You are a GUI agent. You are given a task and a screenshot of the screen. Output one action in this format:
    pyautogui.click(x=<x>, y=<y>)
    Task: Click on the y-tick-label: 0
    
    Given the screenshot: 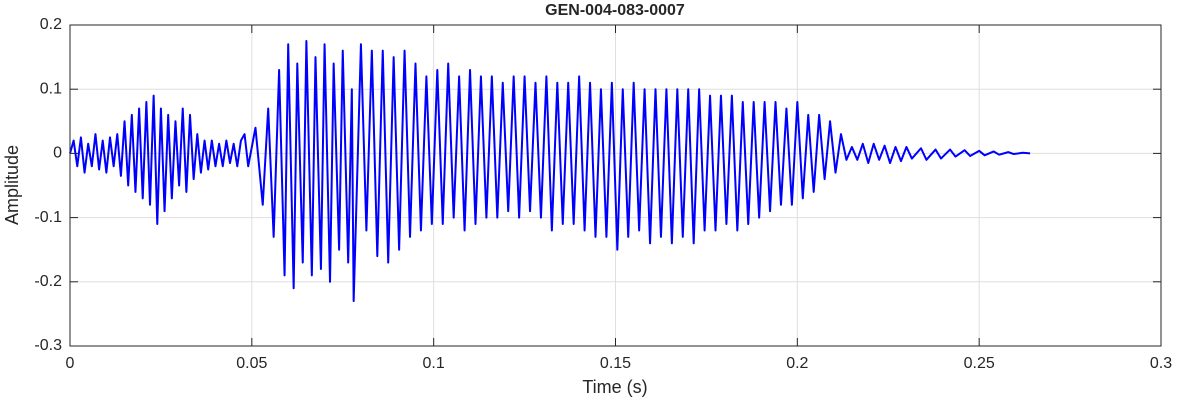 What is the action you would take?
    pyautogui.click(x=57, y=153)
    